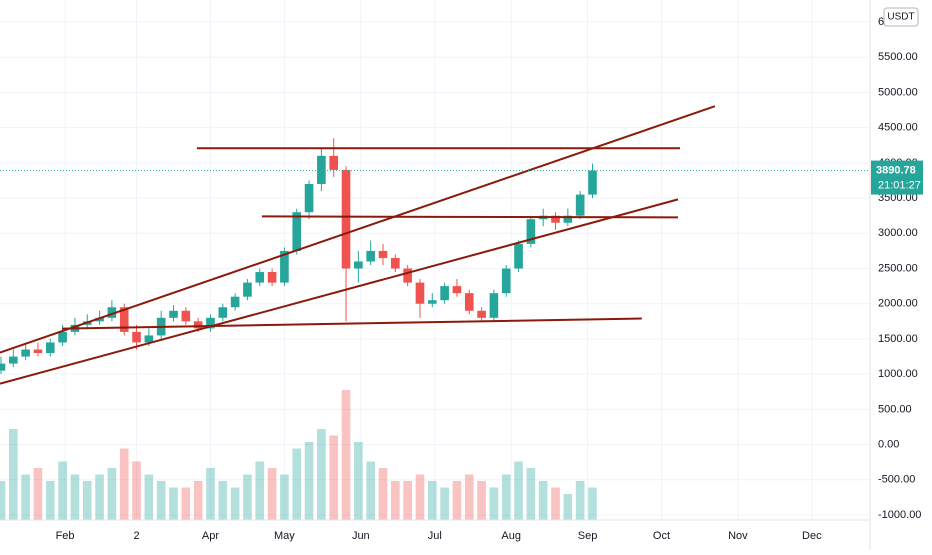 The image size is (932, 555). Describe the element at coordinates (899, 515) in the screenshot. I see `y-tick-label: -1000.00` at that location.